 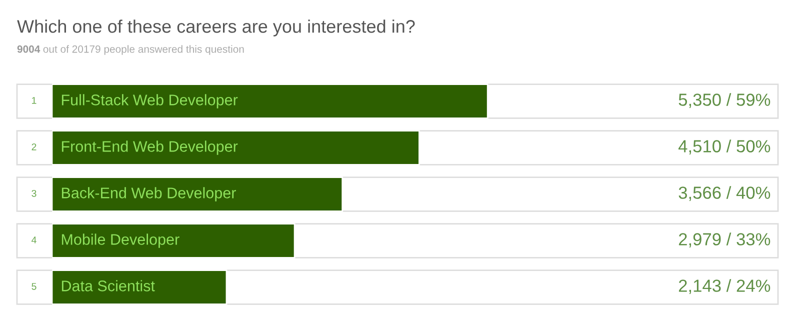 What do you see at coordinates (724, 286) in the screenshot?
I see `data-label: 2,143 / 24%` at bounding box center [724, 286].